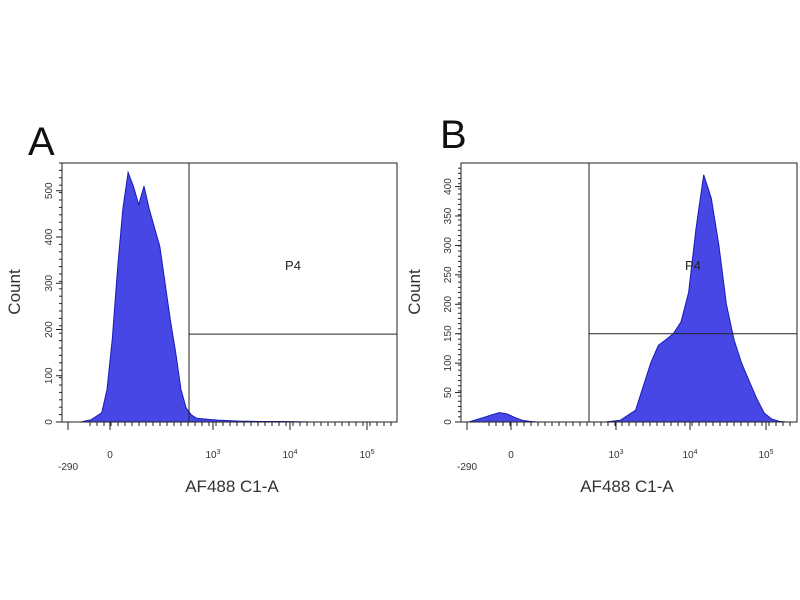  I want to click on panel-letter-a: A, so click(41, 142).